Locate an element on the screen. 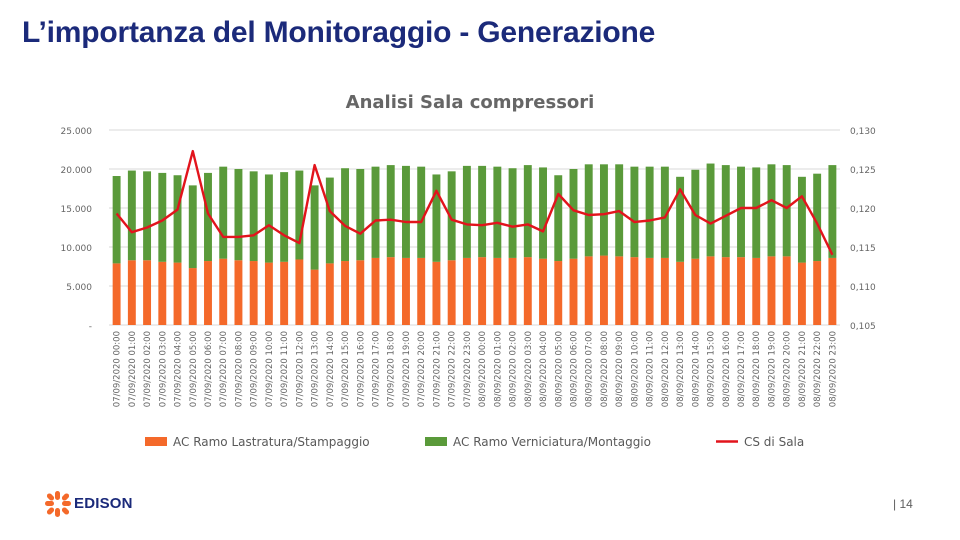 The width and height of the screenshot is (960, 540). x-tick-label: 07/09/2020 18:00 is located at coordinates (392, 369).